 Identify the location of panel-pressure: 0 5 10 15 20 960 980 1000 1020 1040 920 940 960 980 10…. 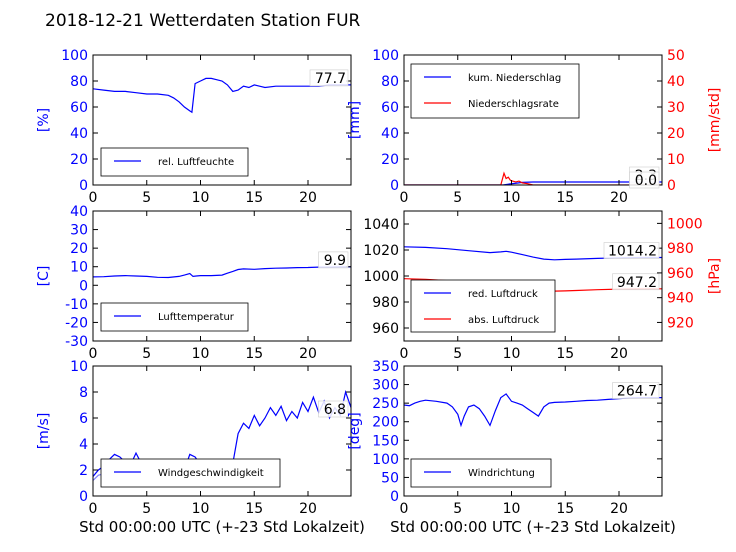
(543, 286).